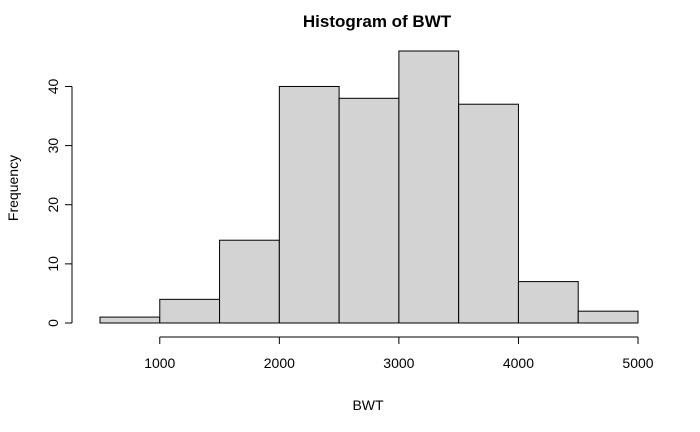  Describe the element at coordinates (53, 264) in the screenshot. I see `y-tick-label-10: 10` at that location.